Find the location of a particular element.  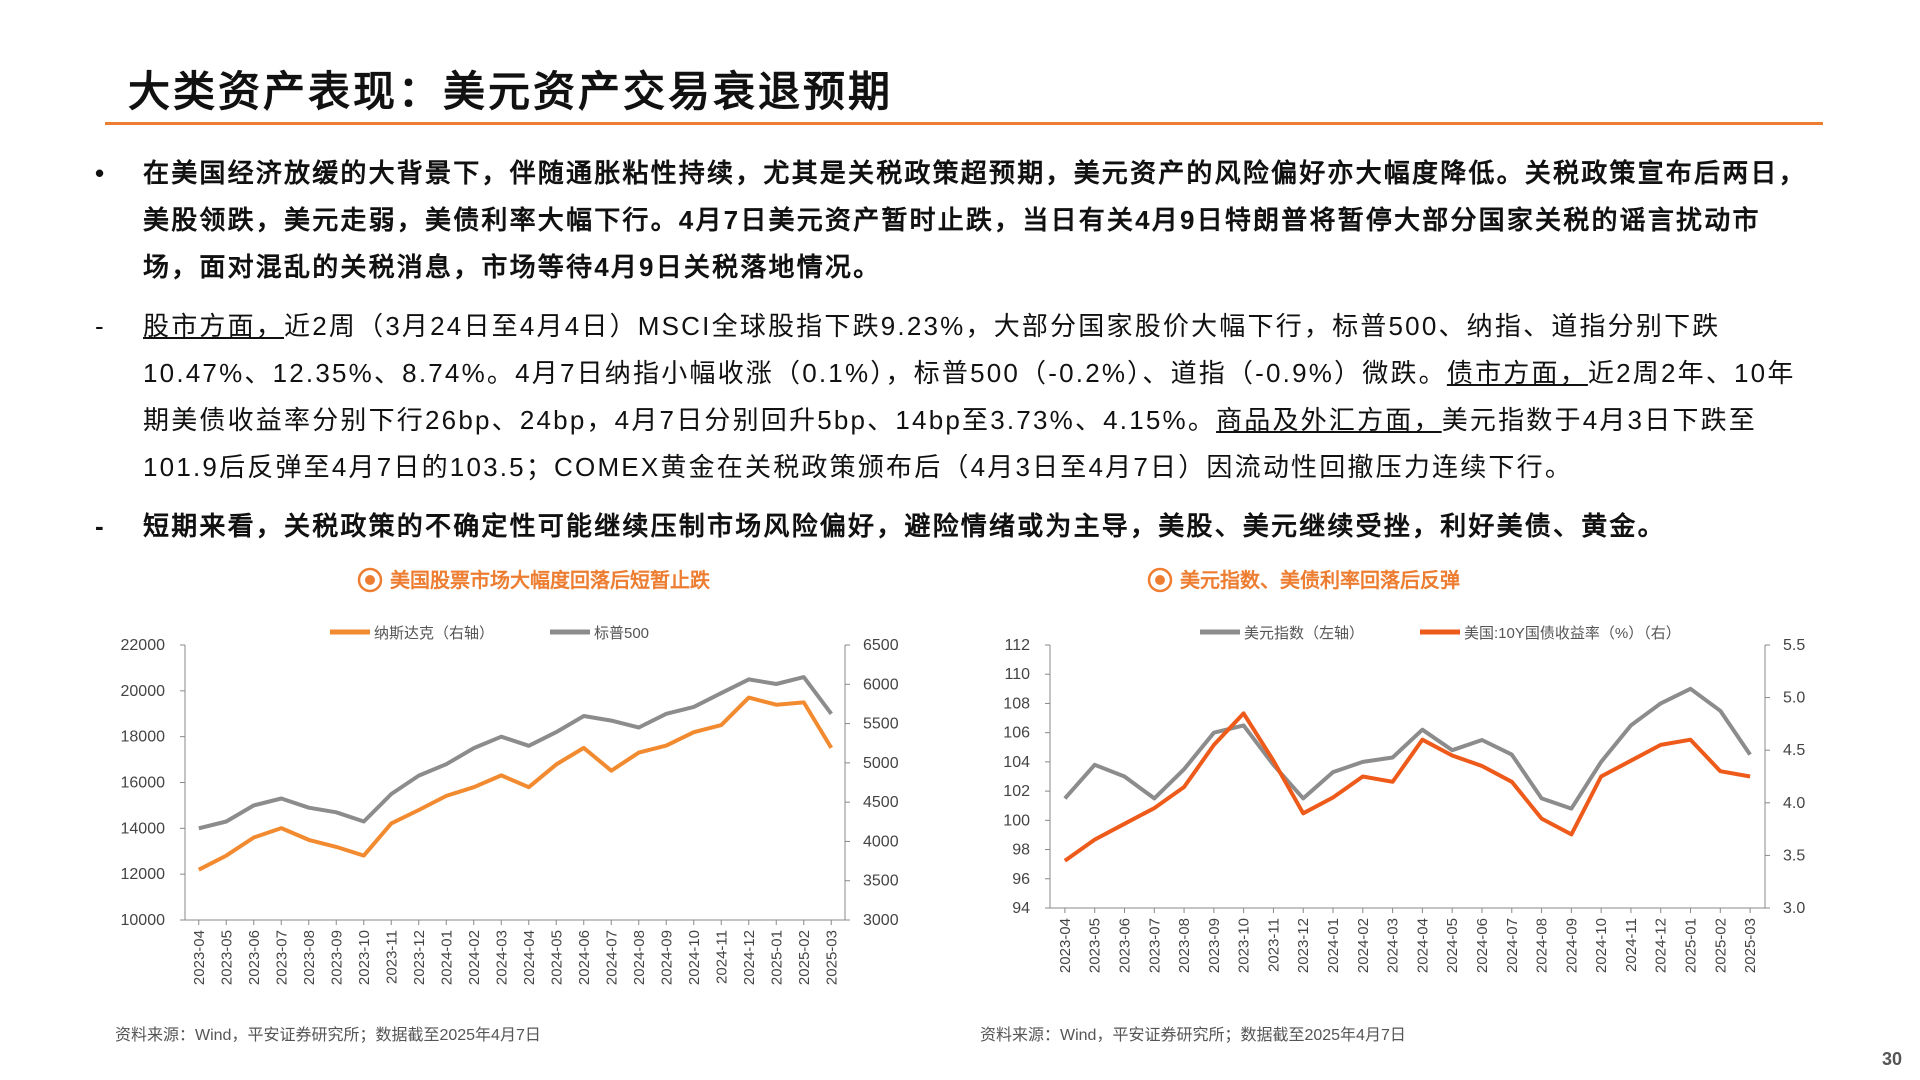

source-note: 资料来源：Wind，平安证券研究所；数据截至2025年4月7日 is located at coordinates (1193, 1035).